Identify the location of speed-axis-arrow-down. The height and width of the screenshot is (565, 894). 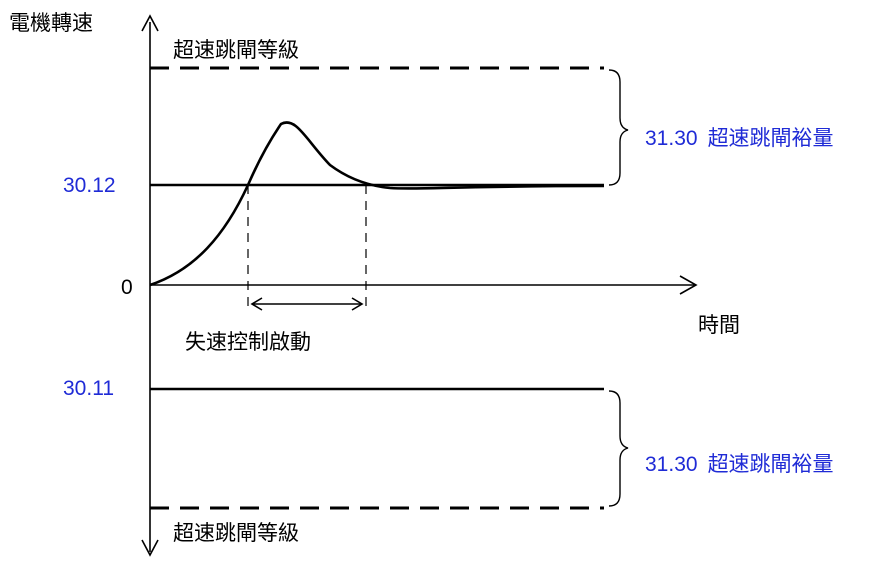
(150, 548).